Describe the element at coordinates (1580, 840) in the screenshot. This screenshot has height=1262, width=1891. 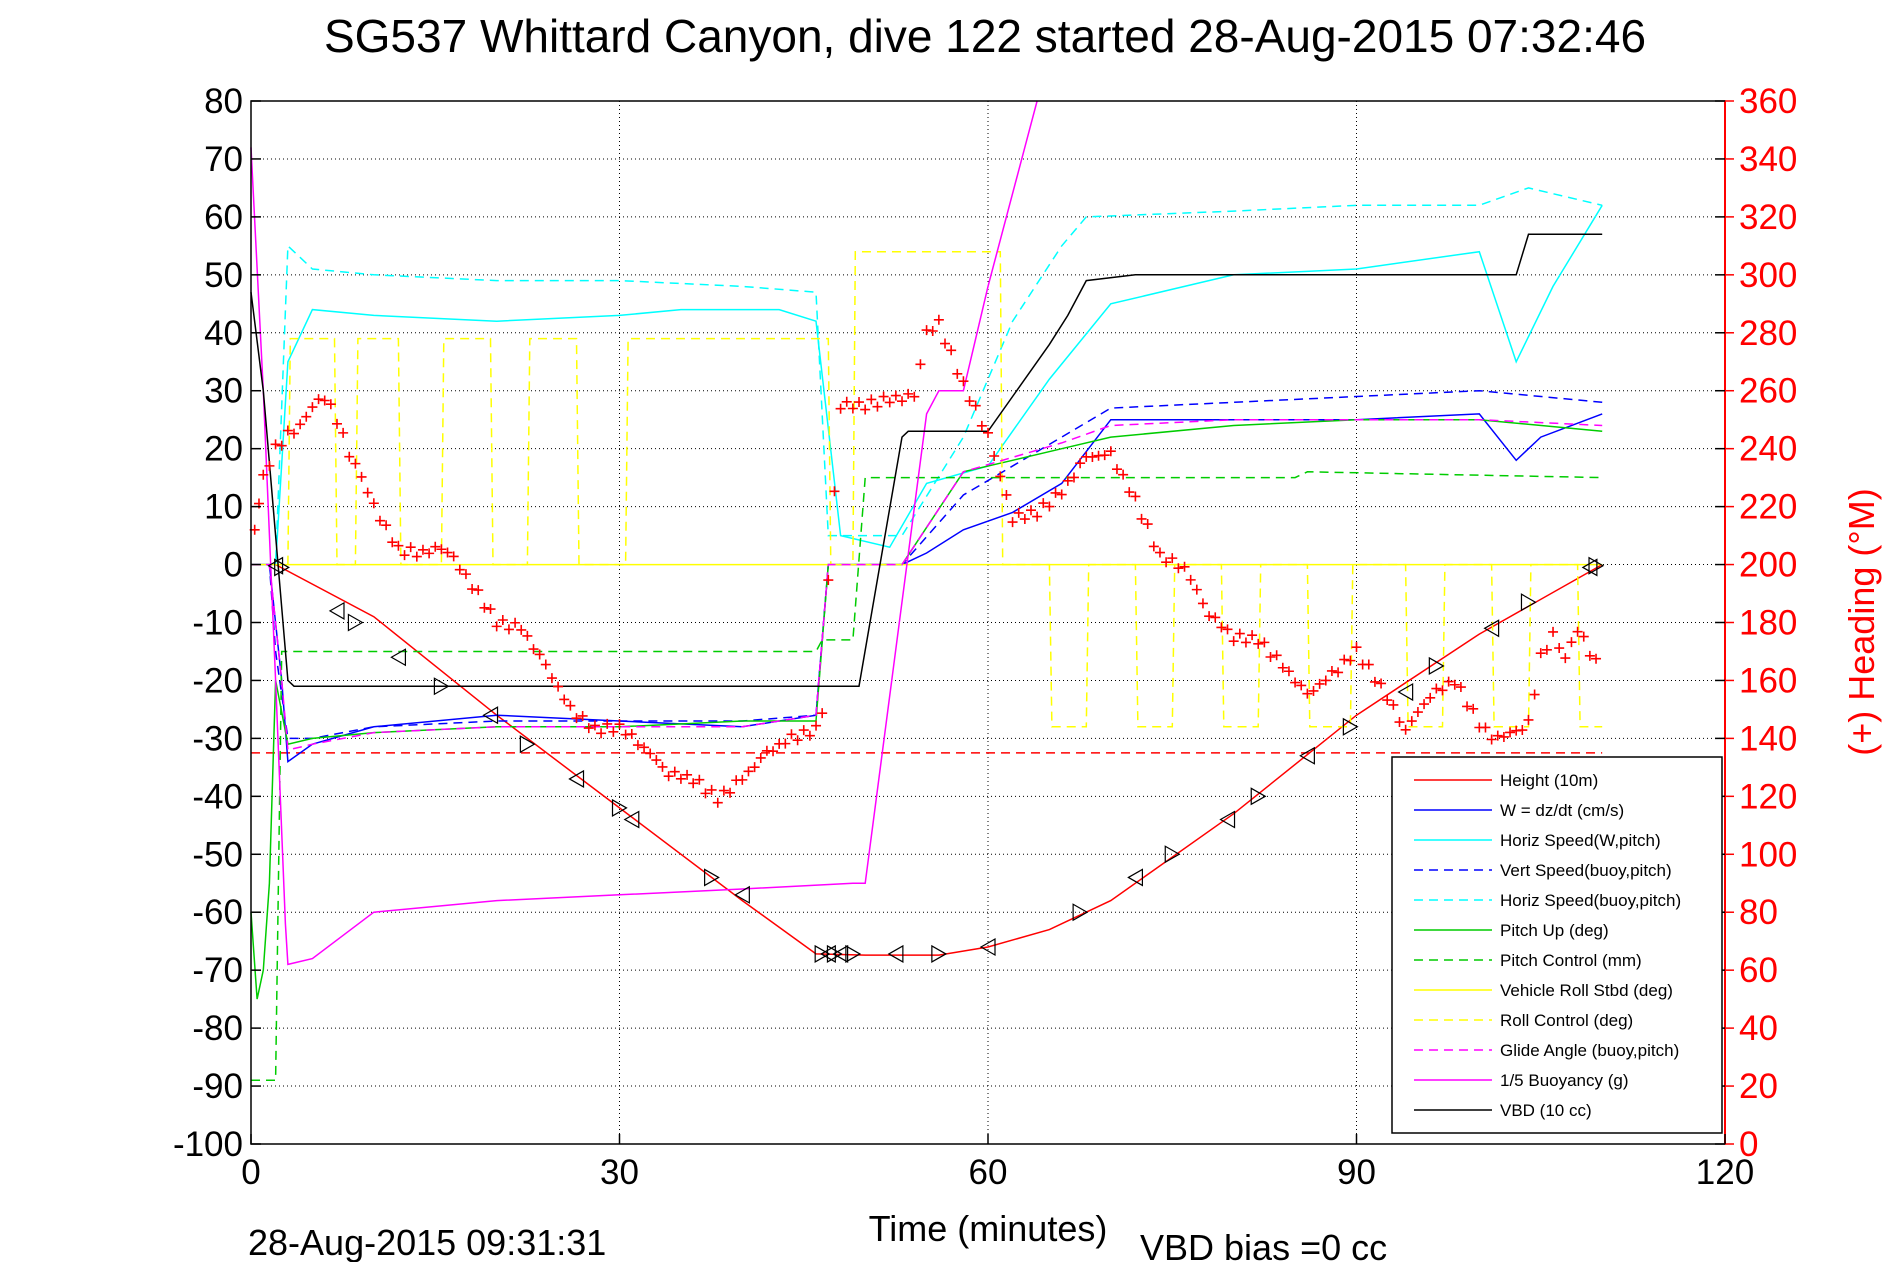
I see `legend-label: Horiz Speed(W,pitch)` at that location.